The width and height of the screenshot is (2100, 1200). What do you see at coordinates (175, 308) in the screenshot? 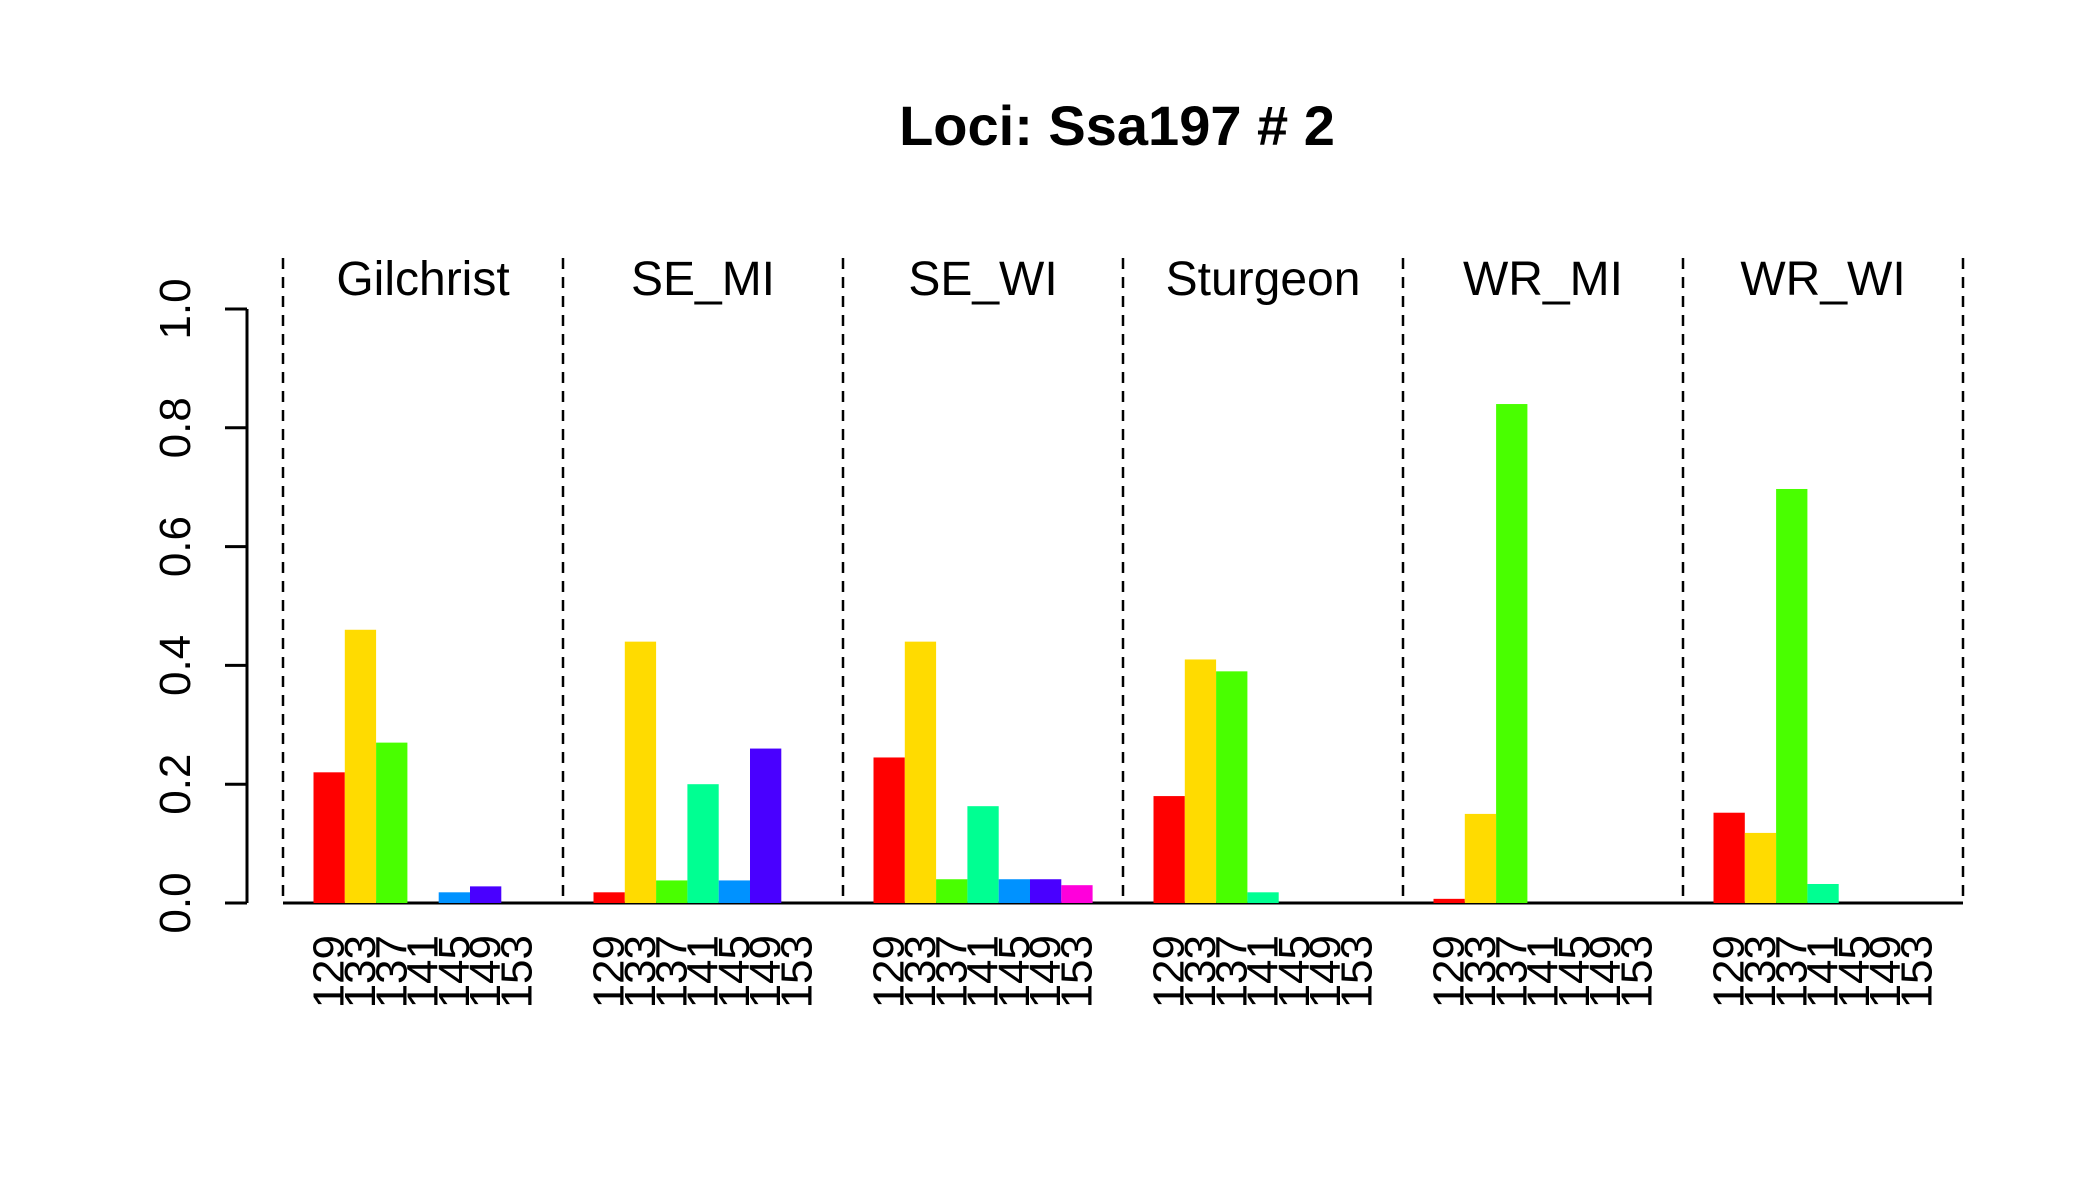
I see `y-tick-label: 1.0` at bounding box center [175, 308].